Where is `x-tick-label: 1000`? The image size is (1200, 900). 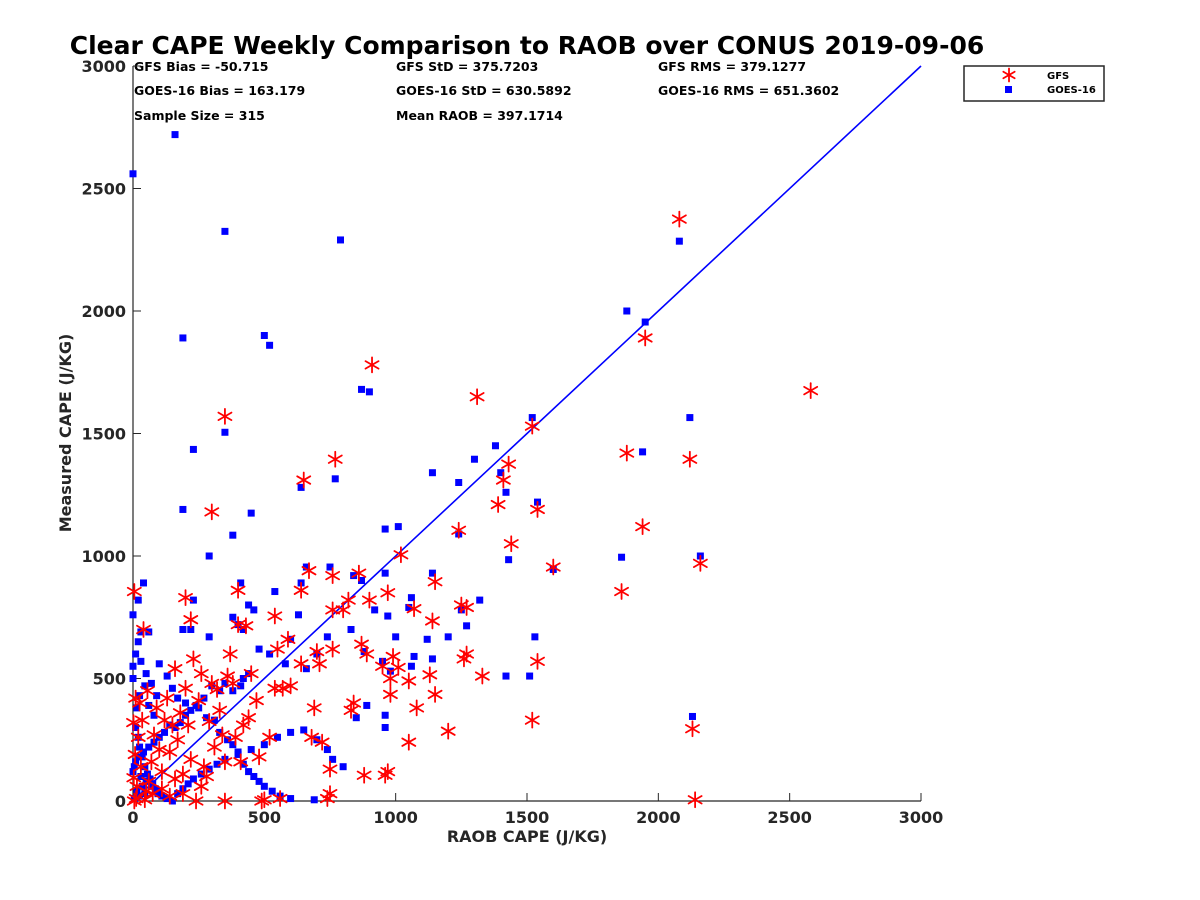
x-tick-label: 1000 is located at coordinates (395, 817).